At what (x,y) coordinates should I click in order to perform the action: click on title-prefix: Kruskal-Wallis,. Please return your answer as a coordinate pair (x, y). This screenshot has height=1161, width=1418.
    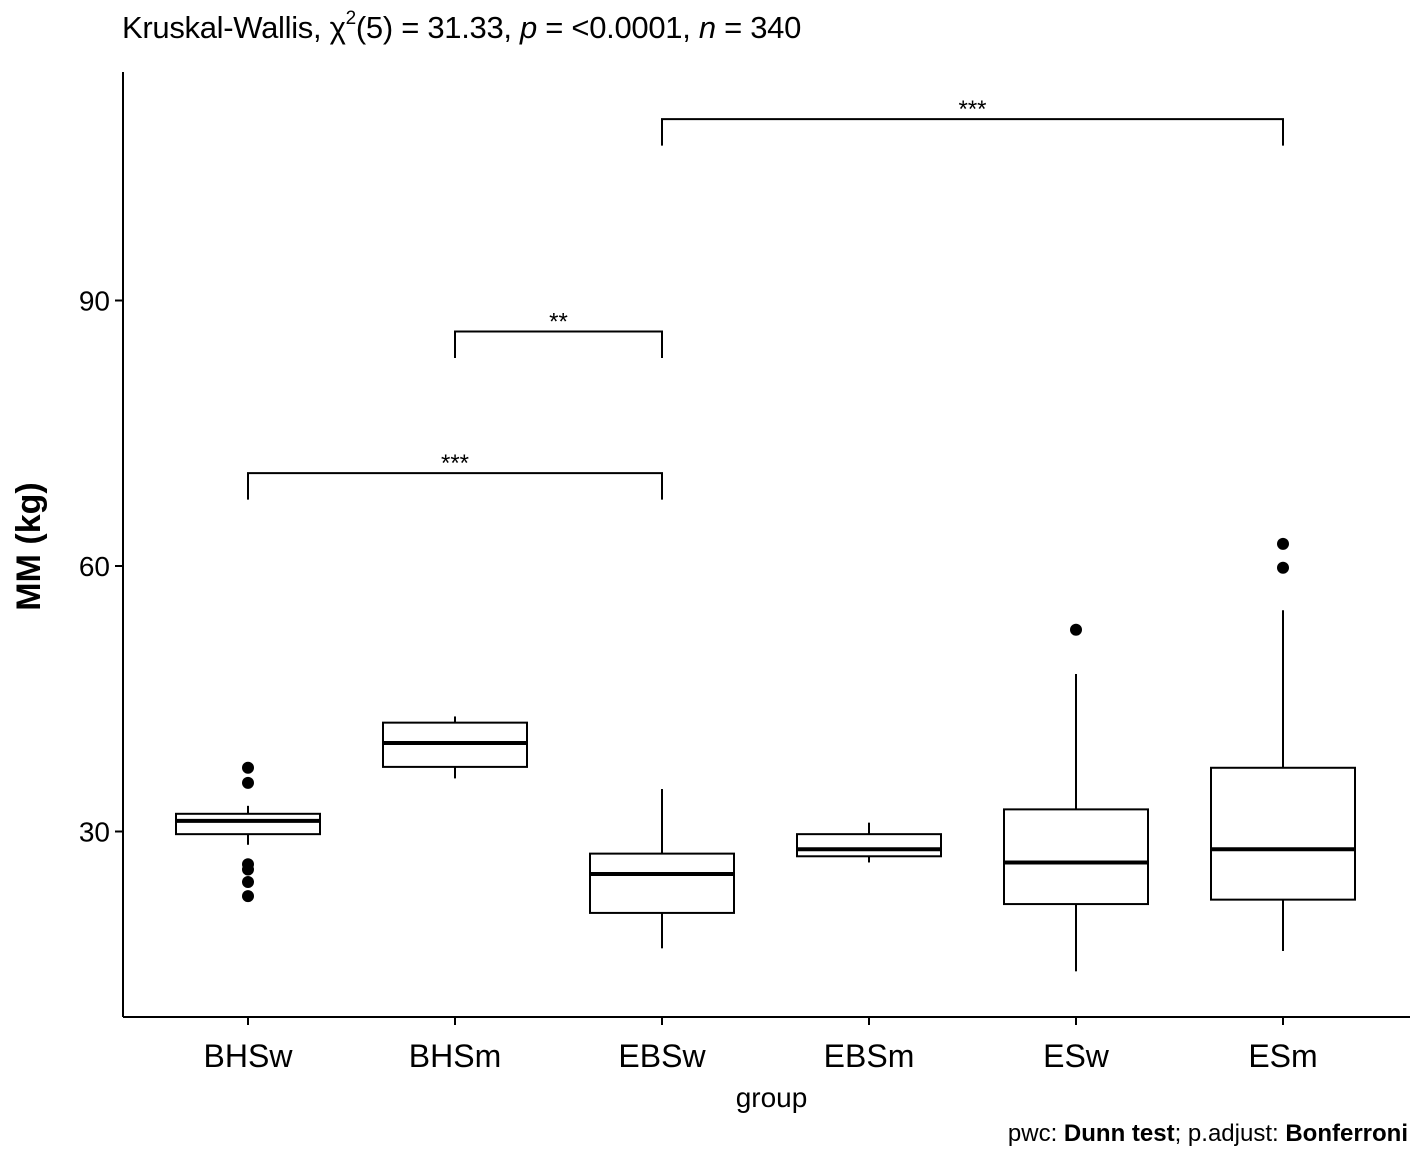
    Looking at the image, I should click on (226, 27).